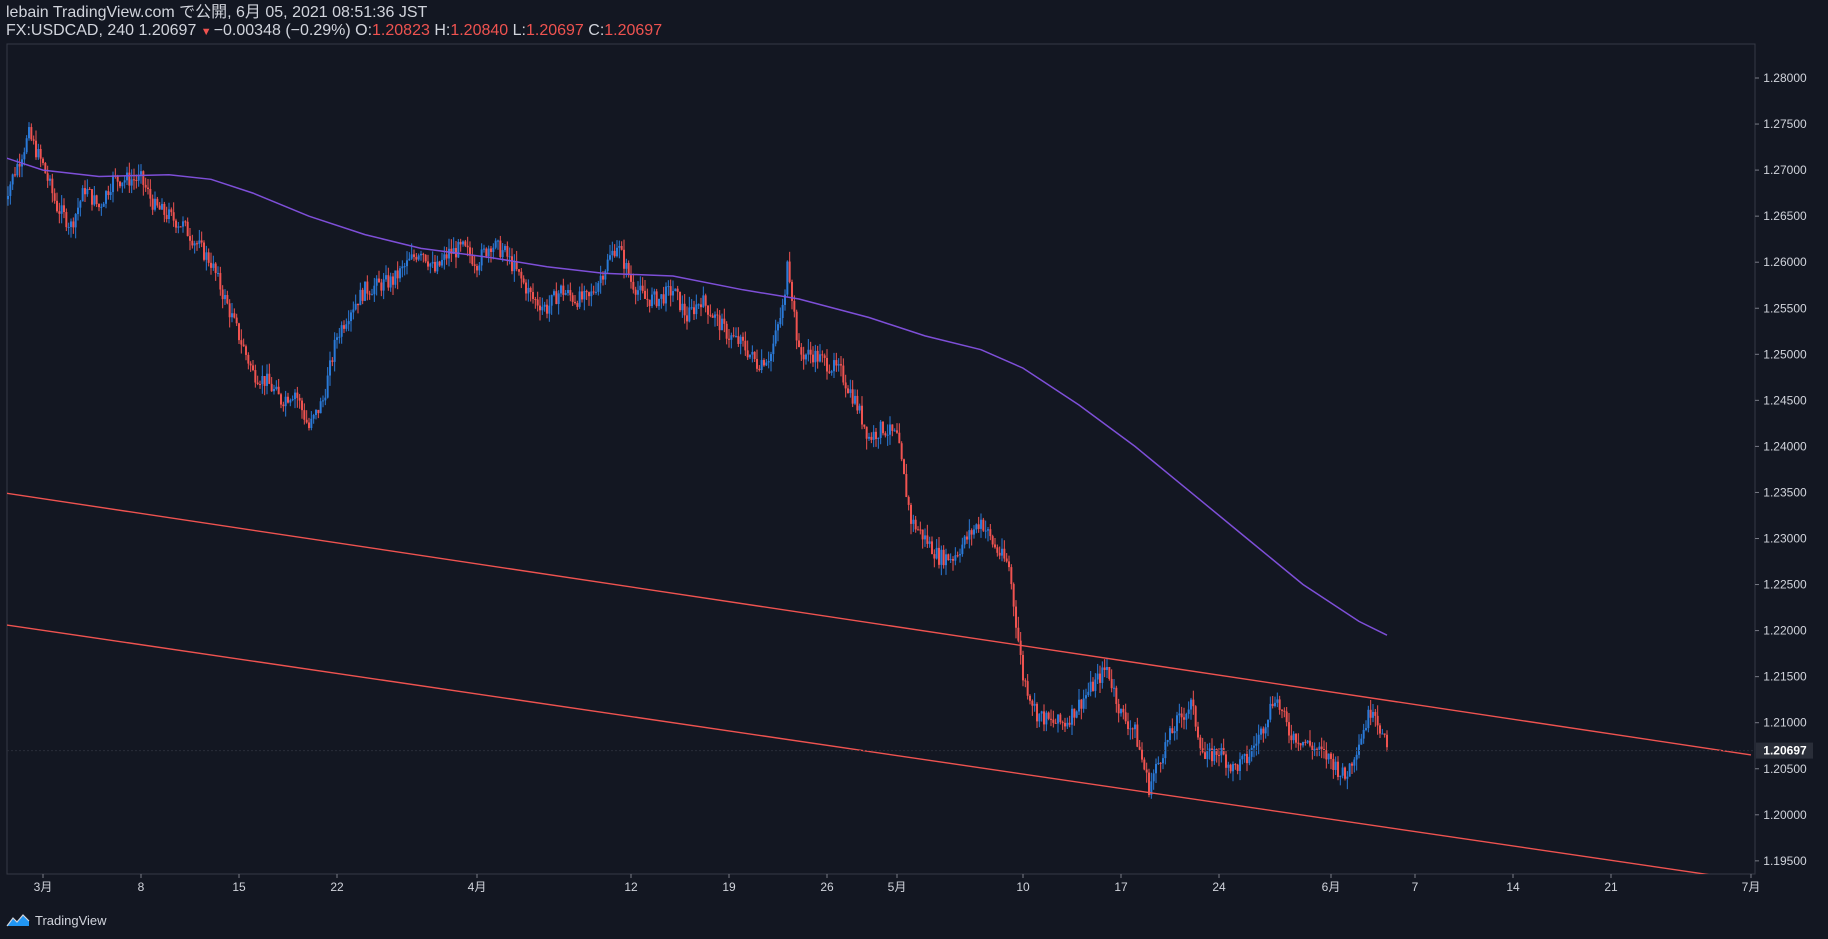 Image resolution: width=1828 pixels, height=939 pixels. Describe the element at coordinates (18, 920) in the screenshot. I see `tradingview-logo-icon` at that location.